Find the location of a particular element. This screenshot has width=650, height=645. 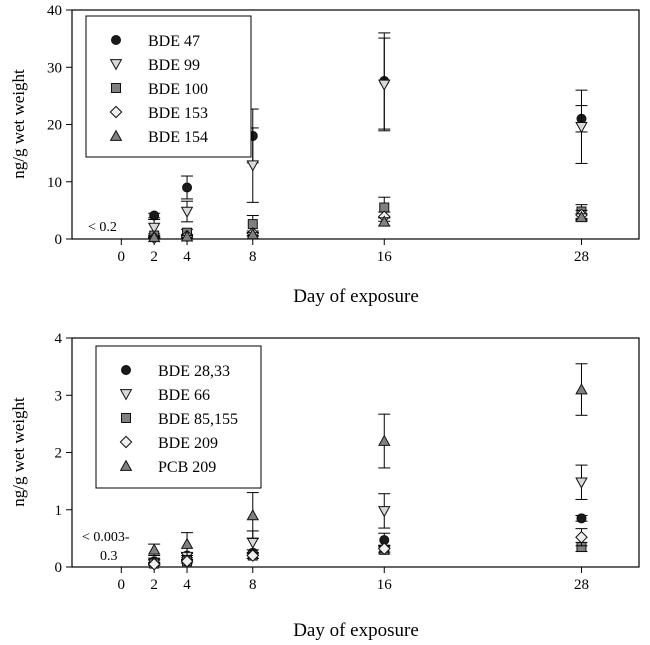

bottom-x-tick-label: 2 is located at coordinates (154, 585).